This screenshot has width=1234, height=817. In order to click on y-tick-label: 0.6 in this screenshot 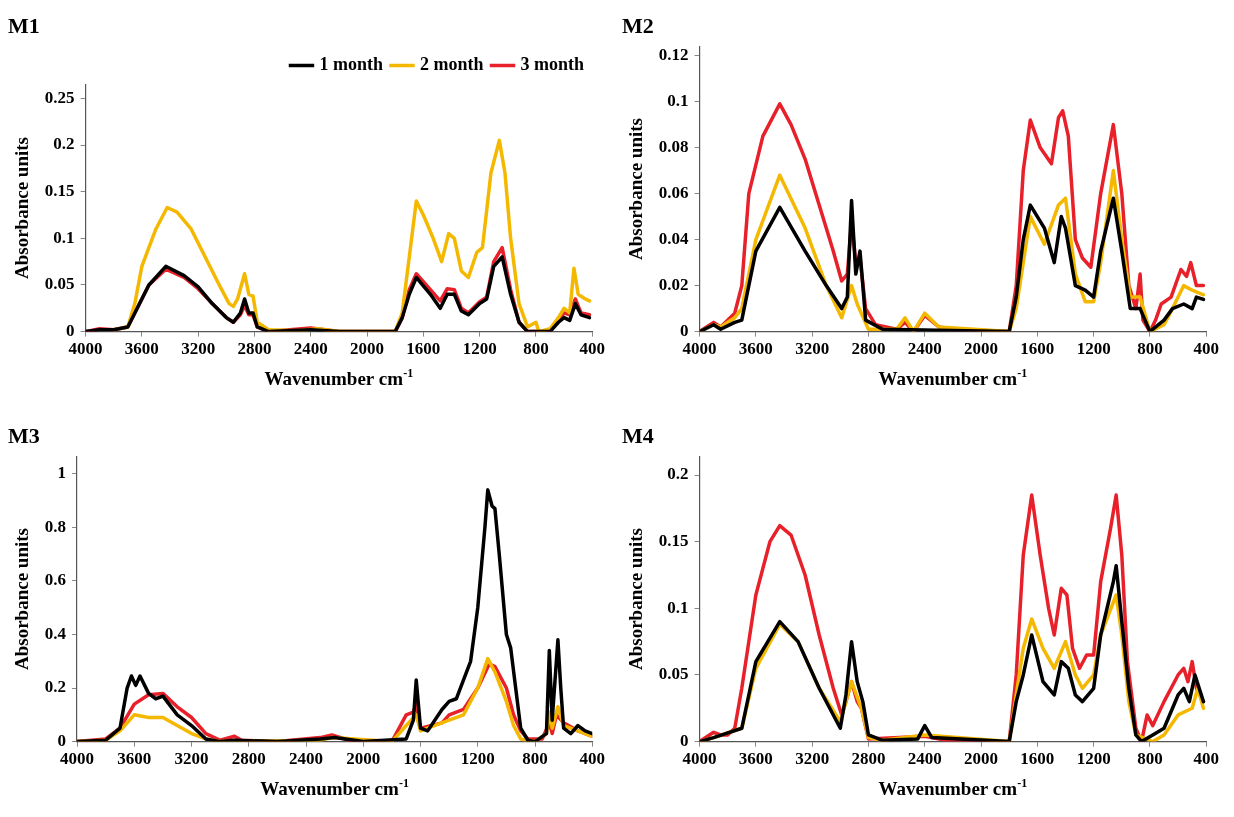, I will do `click(55, 580)`.